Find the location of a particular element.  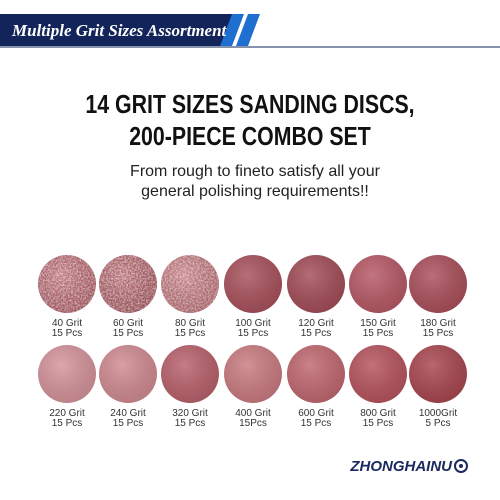

disc-label: 40 Grit is located at coordinates (67, 323).